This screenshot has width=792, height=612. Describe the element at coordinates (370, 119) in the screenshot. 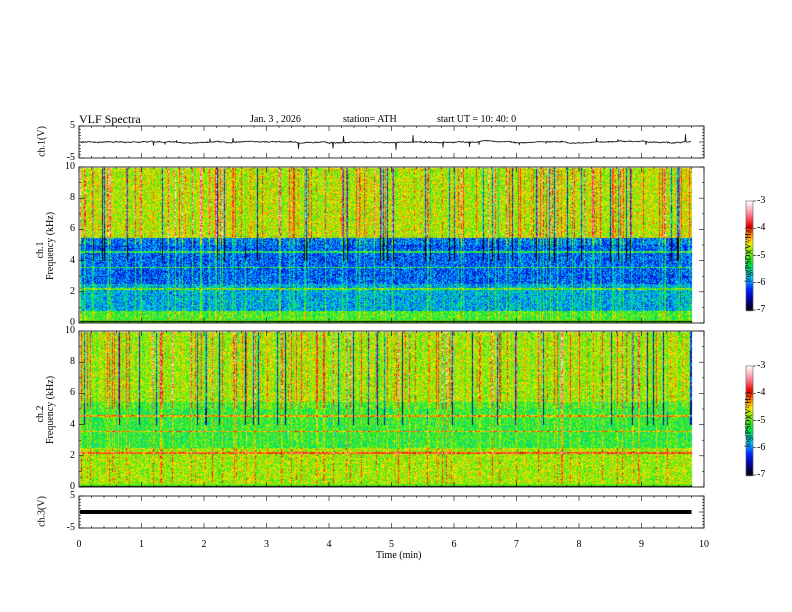

I see `station-label: station= ATH` at that location.